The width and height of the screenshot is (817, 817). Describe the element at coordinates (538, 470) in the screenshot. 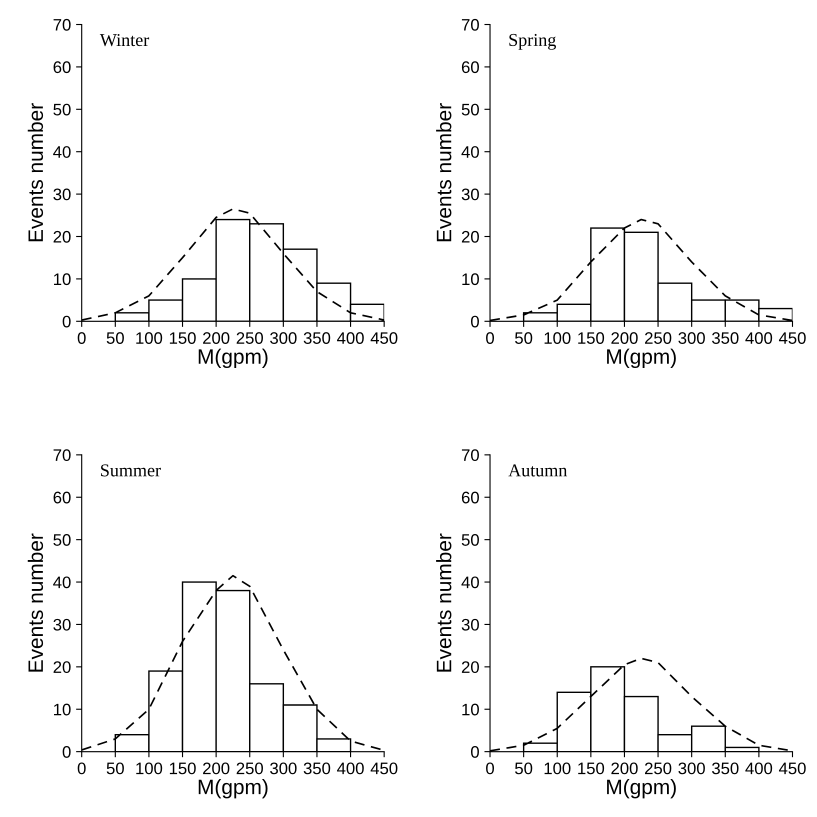

I see `chart-title: Autumn` at that location.